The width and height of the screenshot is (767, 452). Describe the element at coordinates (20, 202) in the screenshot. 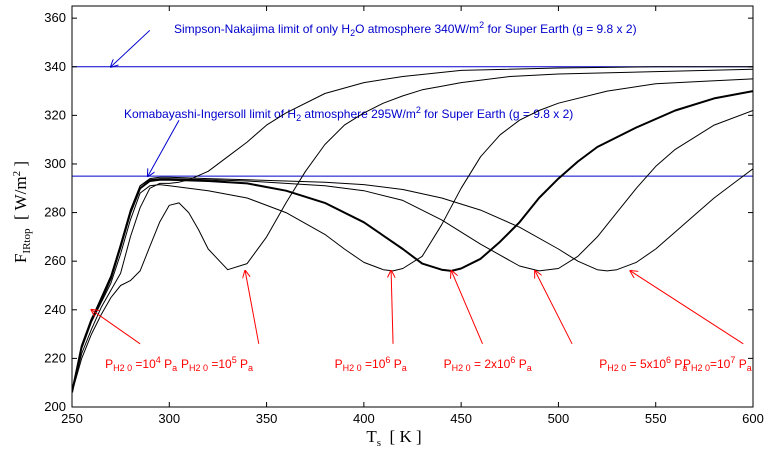

I see `y-axis-title-rest: [ W/m` at that location.